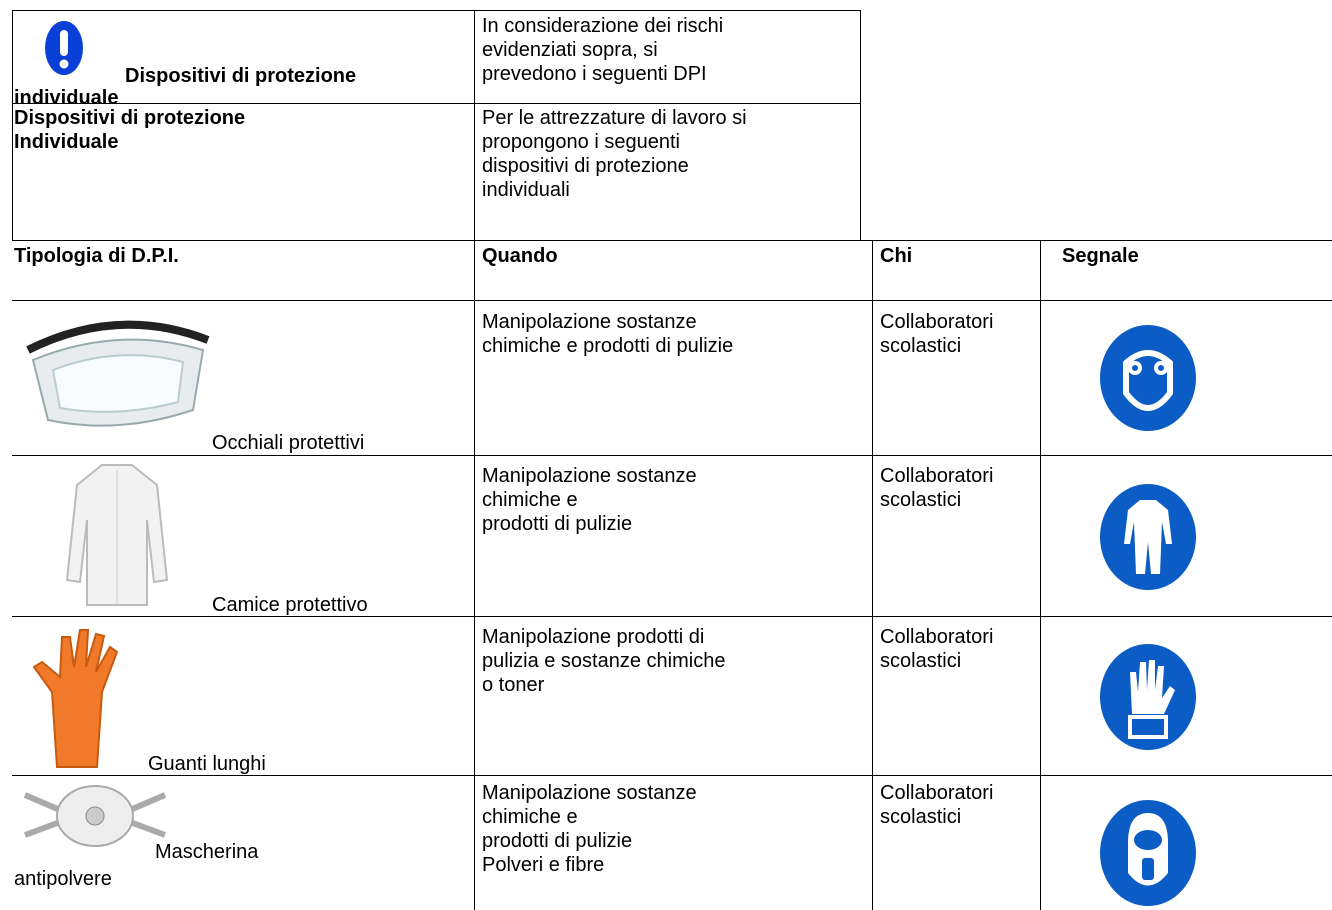 This screenshot has height=910, width=1332. I want to click on when-text: pulizia e sostanze chimiche, so click(604, 661).